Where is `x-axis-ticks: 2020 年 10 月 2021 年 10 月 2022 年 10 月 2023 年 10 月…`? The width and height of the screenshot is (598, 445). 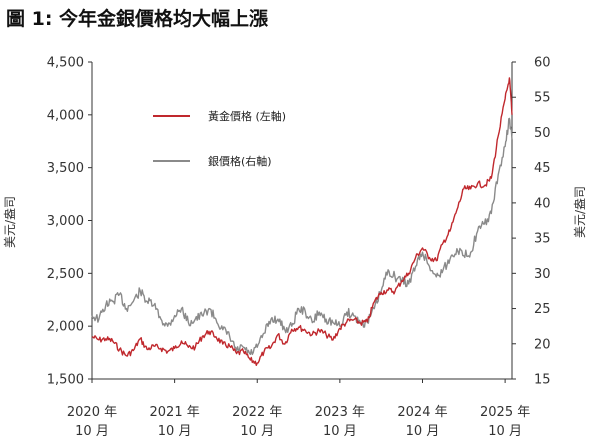 x-axis-ticks: 2020 年 10 月 2021 年 10 月 2022 年 10 月 2023 年 10 月… is located at coordinates (298, 409).